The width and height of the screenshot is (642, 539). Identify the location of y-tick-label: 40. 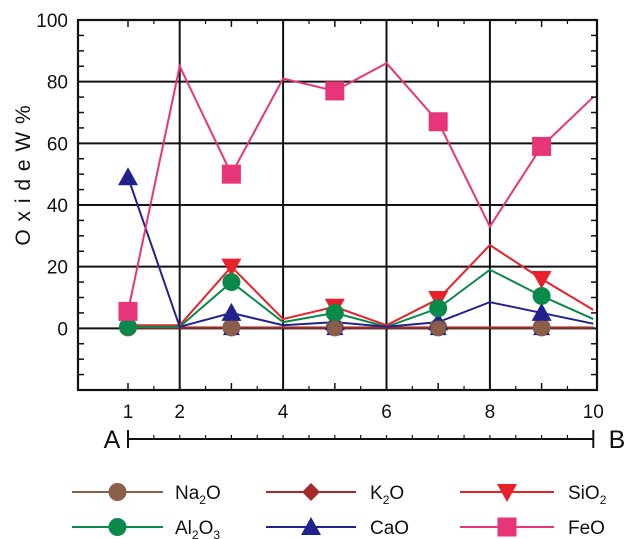
(57, 206).